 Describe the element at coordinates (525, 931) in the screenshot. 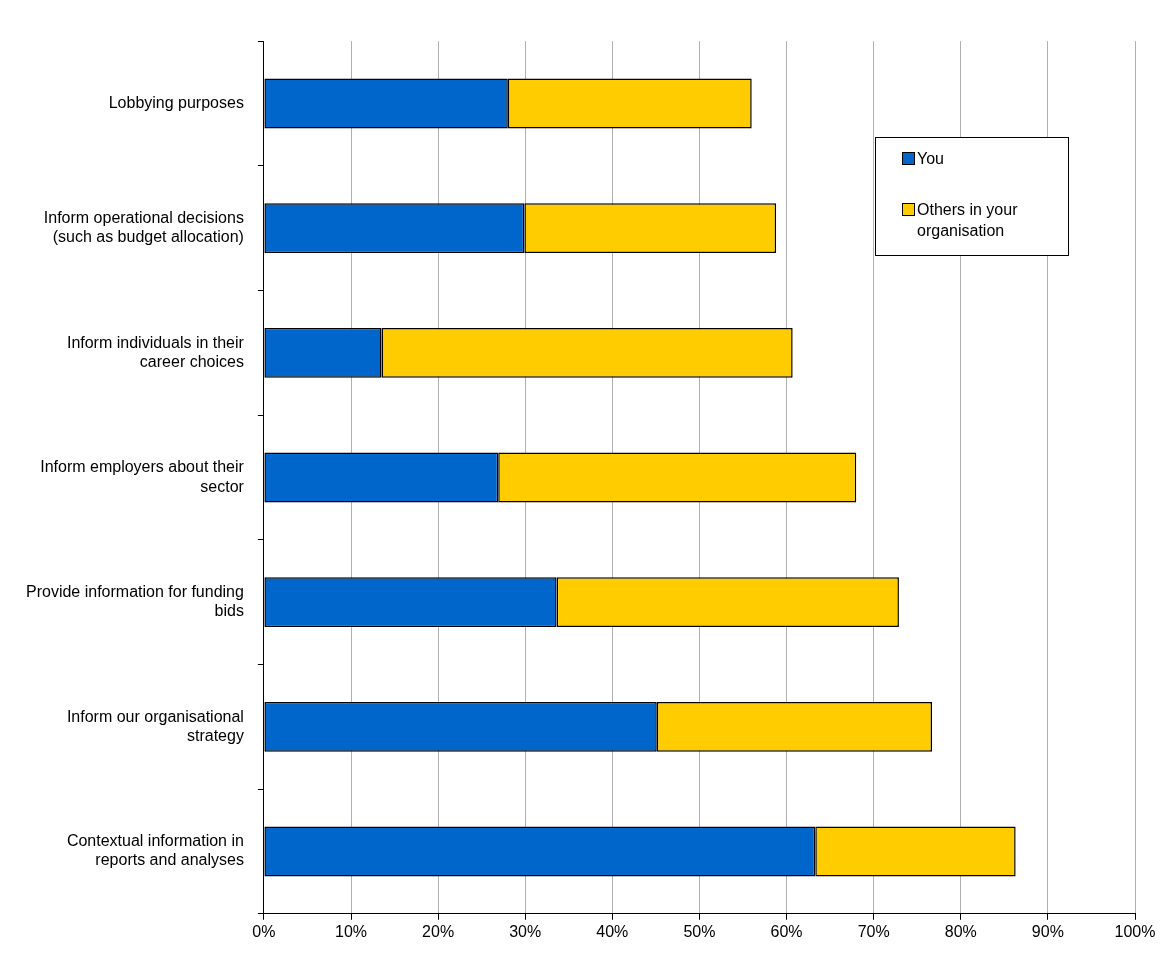

I see `x-tick-label: 30%` at that location.